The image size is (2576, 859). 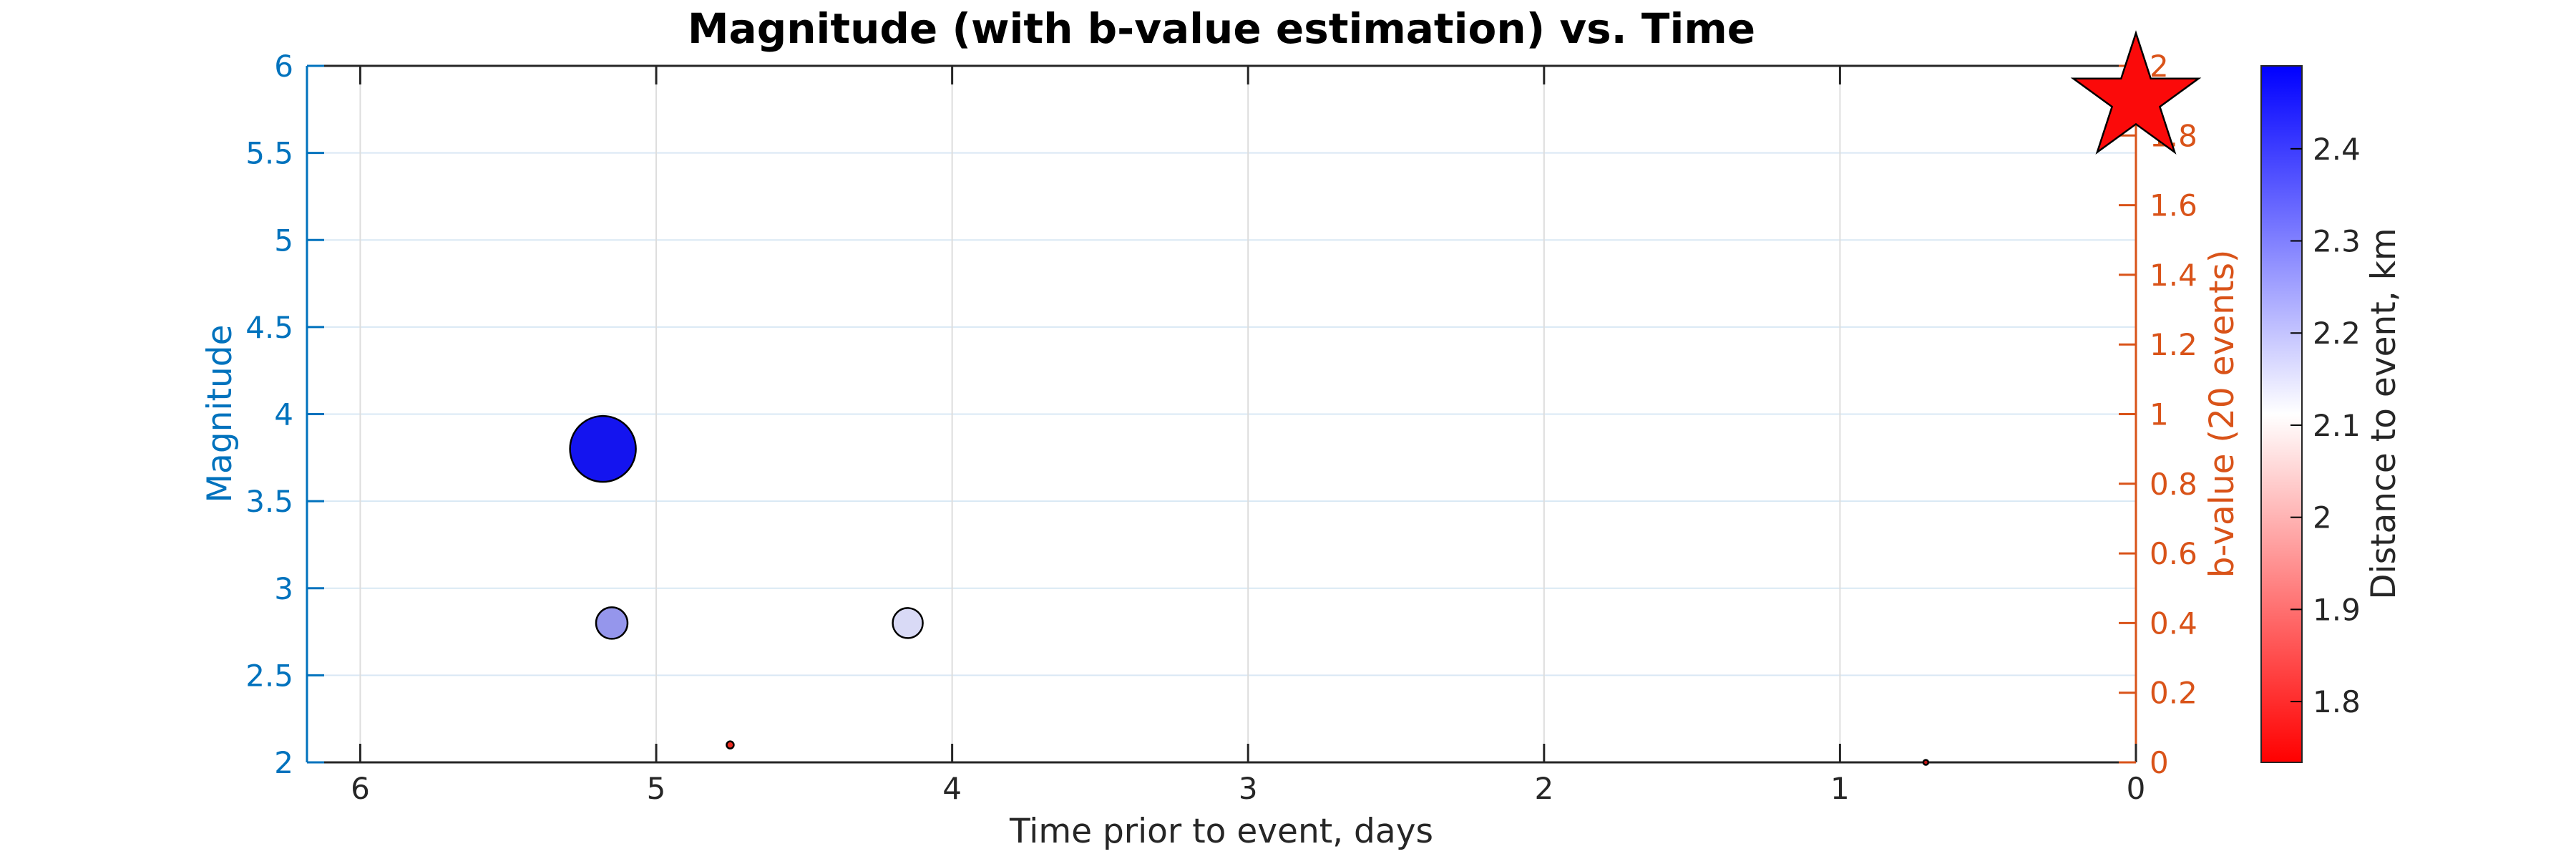 I want to click on event-star-marker, so click(x=2136, y=92).